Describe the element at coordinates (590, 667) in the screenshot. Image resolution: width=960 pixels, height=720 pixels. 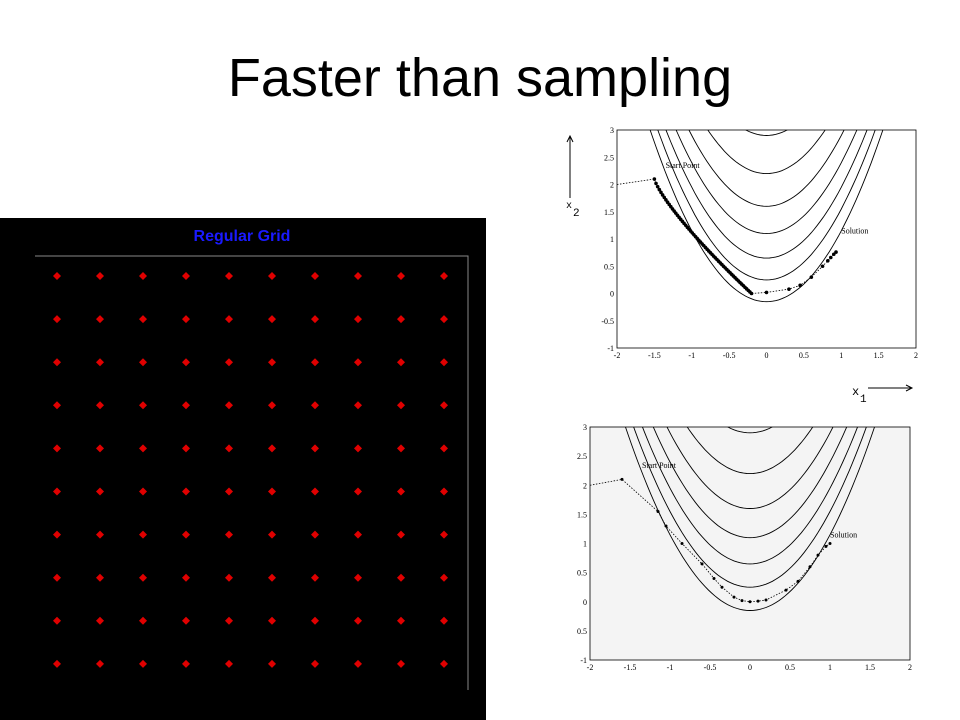
I see `x-tick-label: -2` at that location.